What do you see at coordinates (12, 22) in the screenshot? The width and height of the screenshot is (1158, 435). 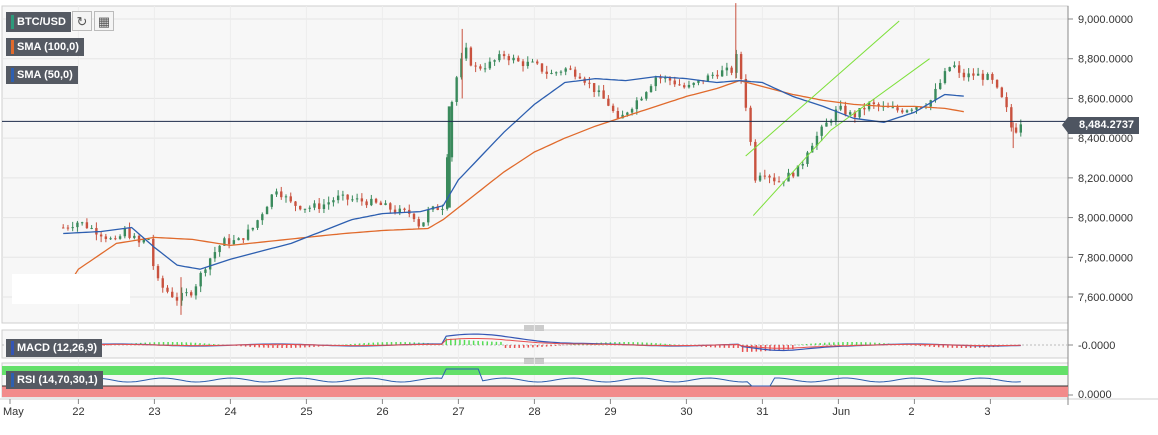 I see `symbol-color-swatch` at bounding box center [12, 22].